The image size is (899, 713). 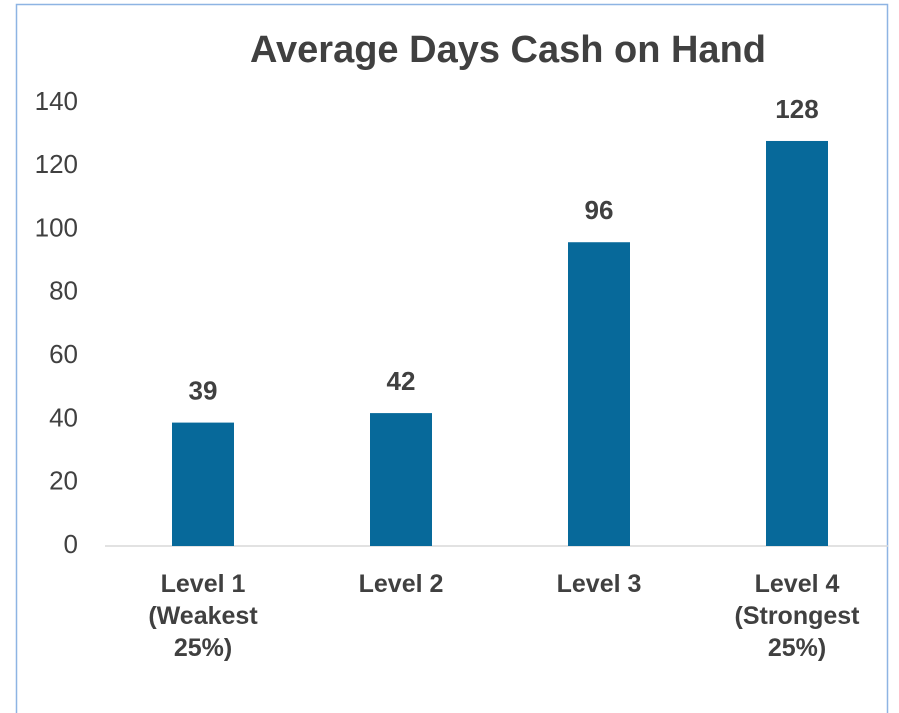 What do you see at coordinates (203, 584) in the screenshot?
I see `x-tick-label-line: Level 1` at bounding box center [203, 584].